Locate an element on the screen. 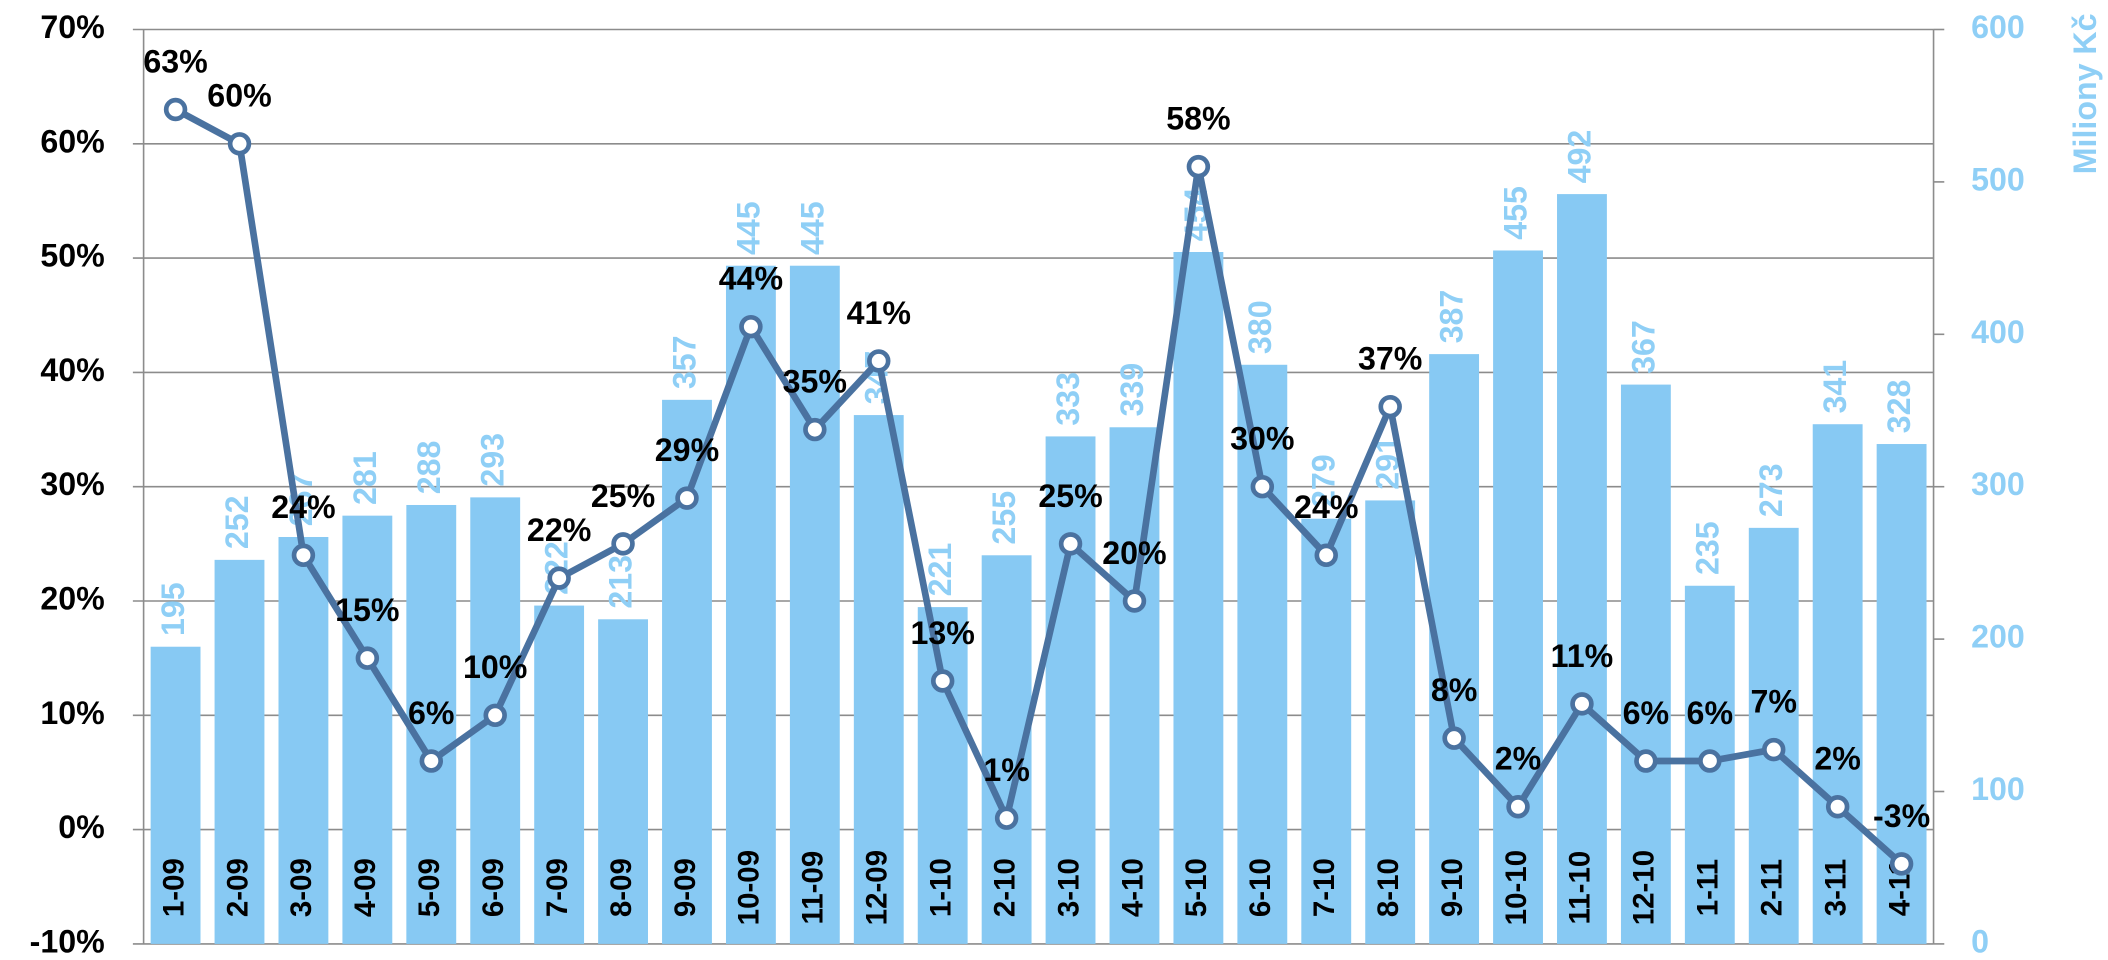  line-value-label: 44% is located at coordinates (751, 279).